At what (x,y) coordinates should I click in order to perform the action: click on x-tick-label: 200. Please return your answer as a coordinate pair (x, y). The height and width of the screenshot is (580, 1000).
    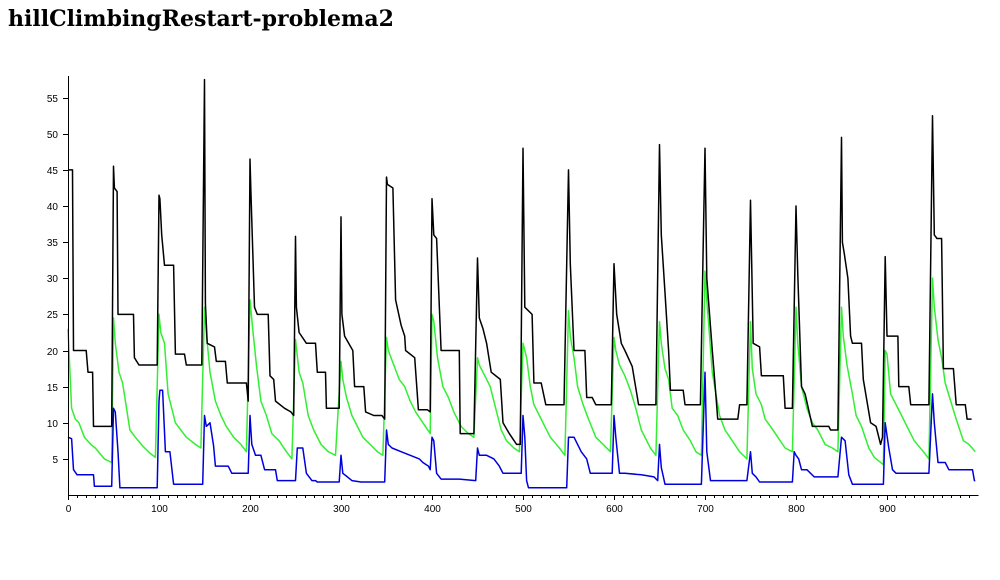
    Looking at the image, I should click on (250, 509).